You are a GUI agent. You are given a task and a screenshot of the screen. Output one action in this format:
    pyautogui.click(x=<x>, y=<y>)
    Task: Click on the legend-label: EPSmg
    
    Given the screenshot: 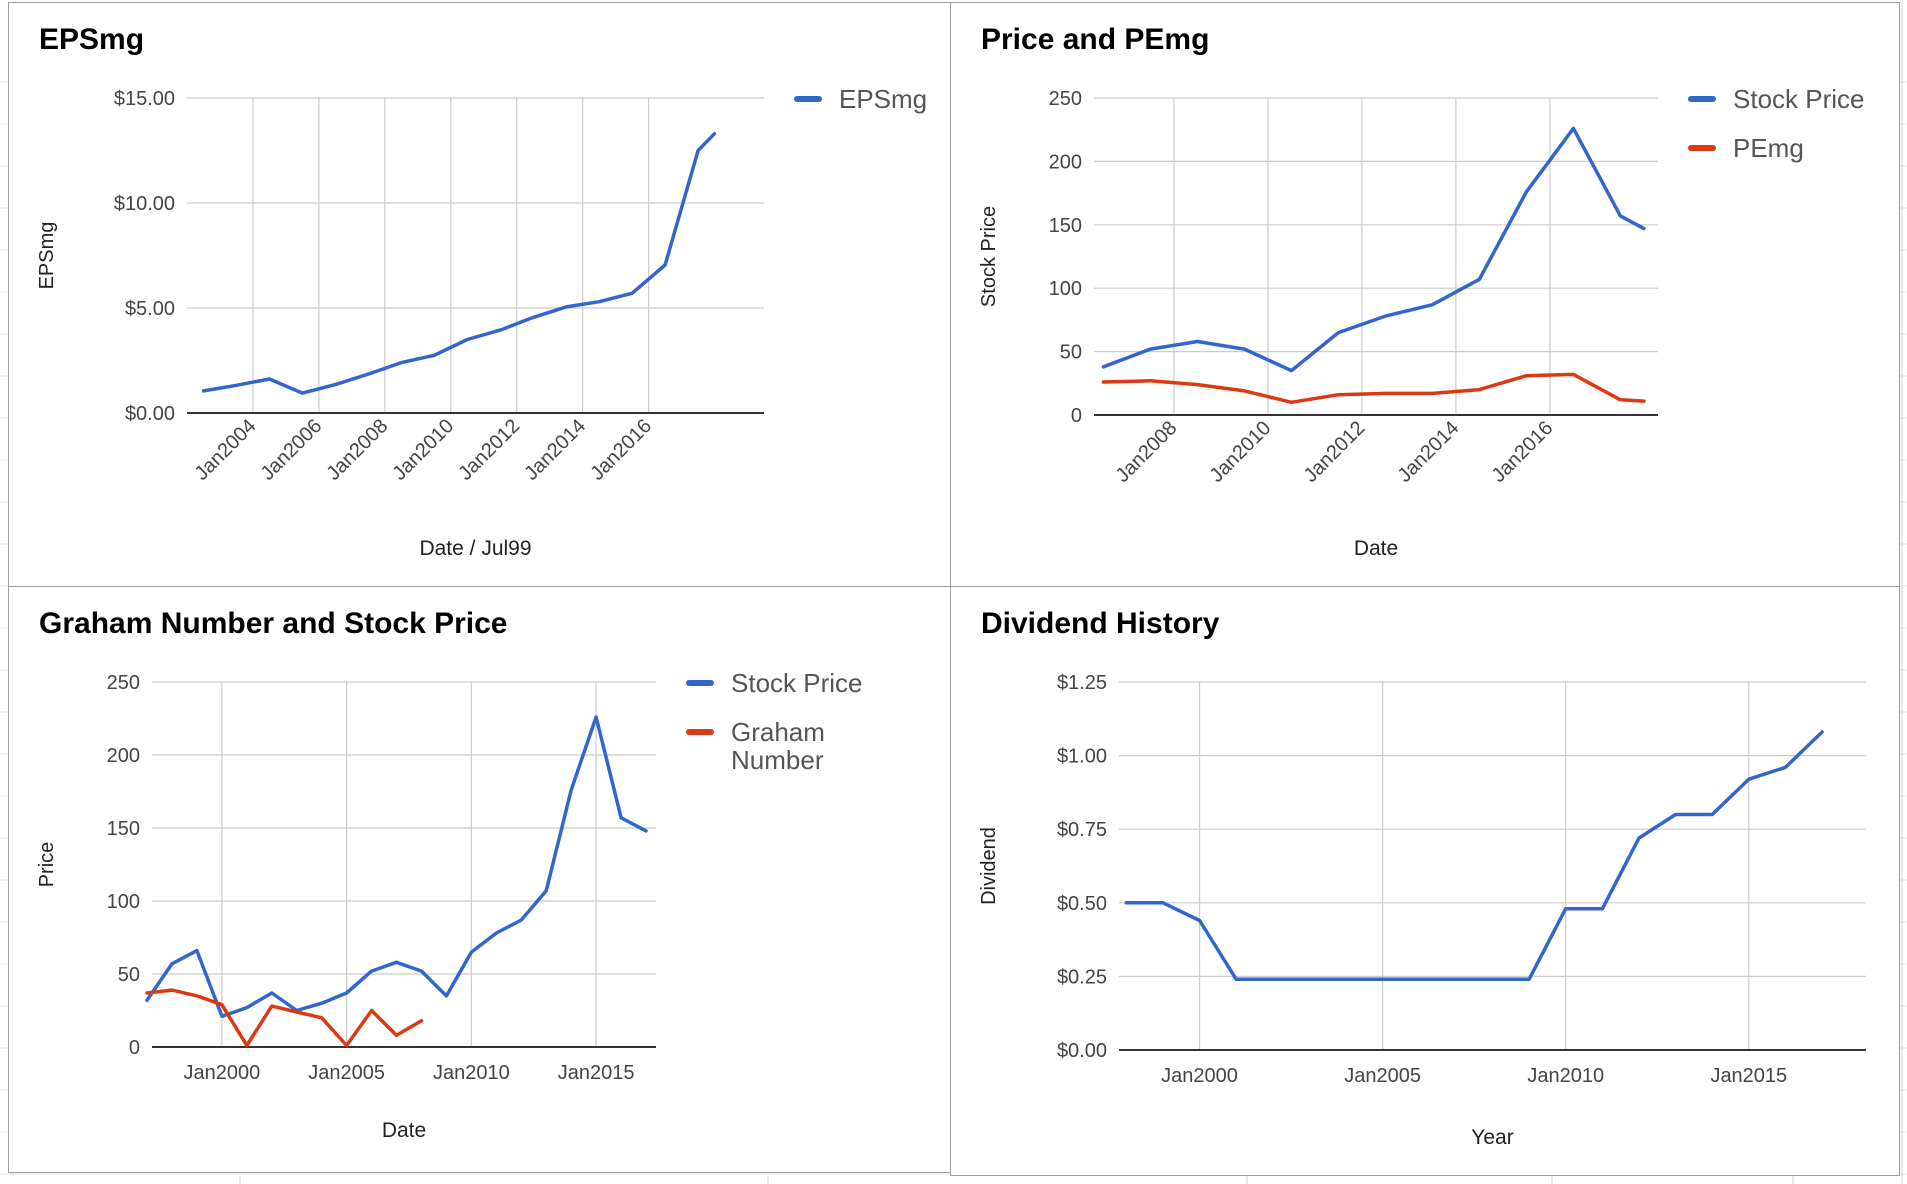 What is the action you would take?
    pyautogui.click(x=883, y=99)
    